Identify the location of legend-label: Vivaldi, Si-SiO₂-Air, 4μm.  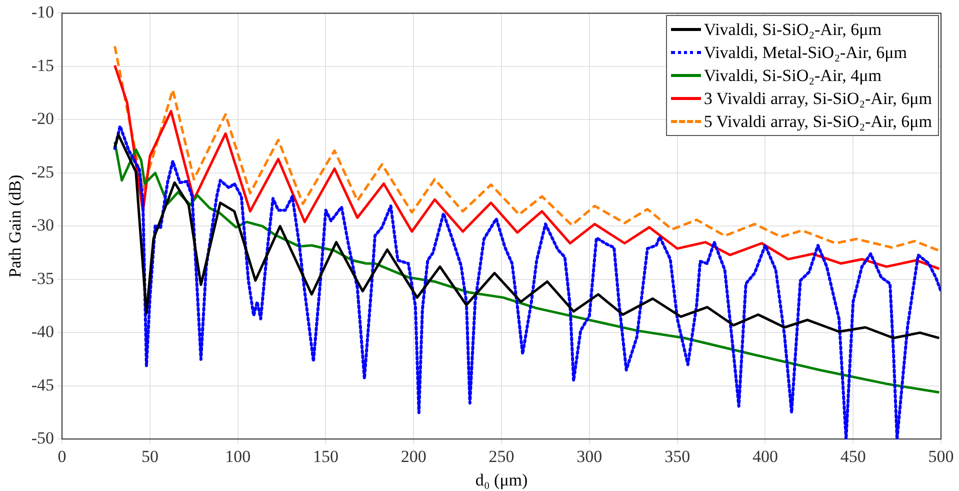
(793, 76).